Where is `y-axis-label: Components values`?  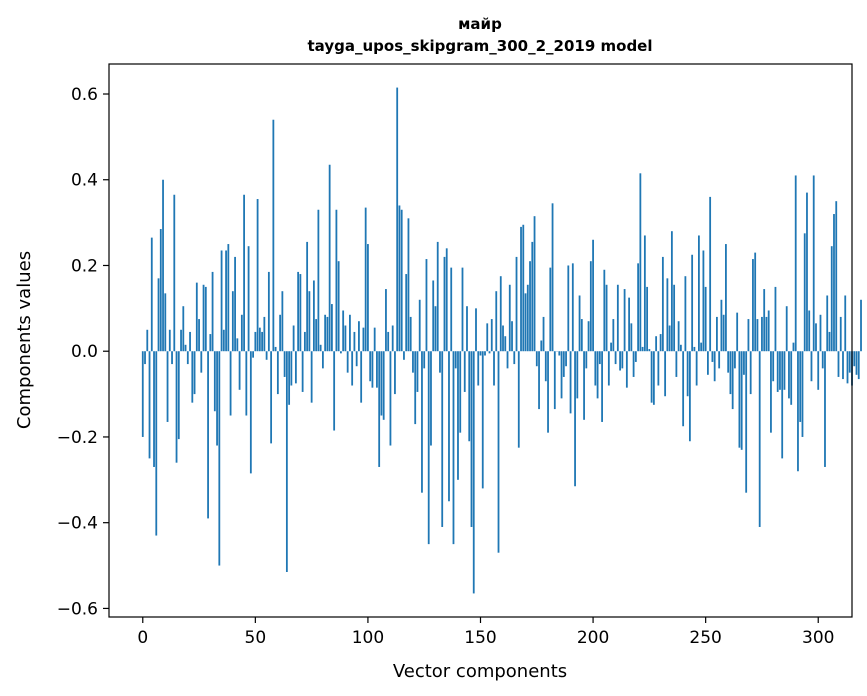
y-axis-label: Components values is located at coordinates (24, 340).